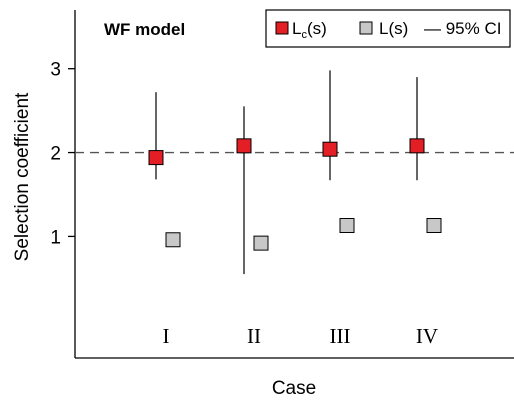 Image resolution: width=514 pixels, height=401 pixels. What do you see at coordinates (55, 237) in the screenshot?
I see `y-tick-label: 1` at bounding box center [55, 237].